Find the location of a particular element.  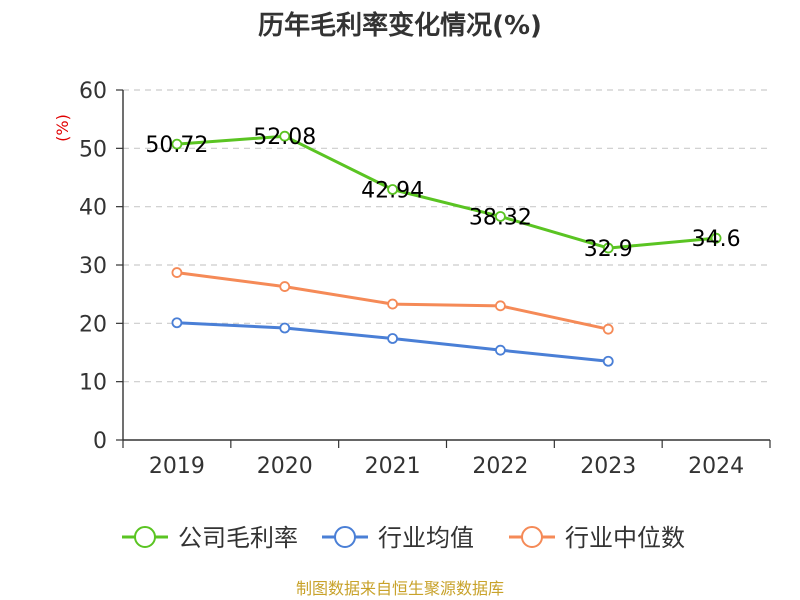

x-tick-label: 2019 is located at coordinates (177, 466).